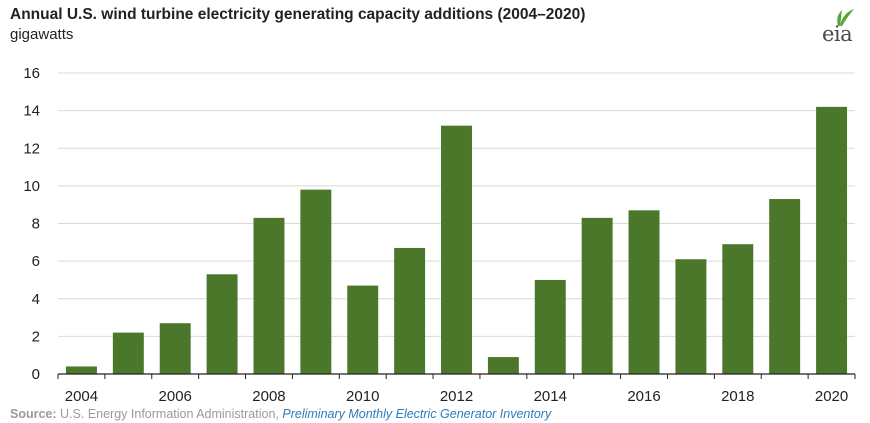 This screenshot has height=423, width=870. I want to click on eia-logo: eia, so click(839, 26).